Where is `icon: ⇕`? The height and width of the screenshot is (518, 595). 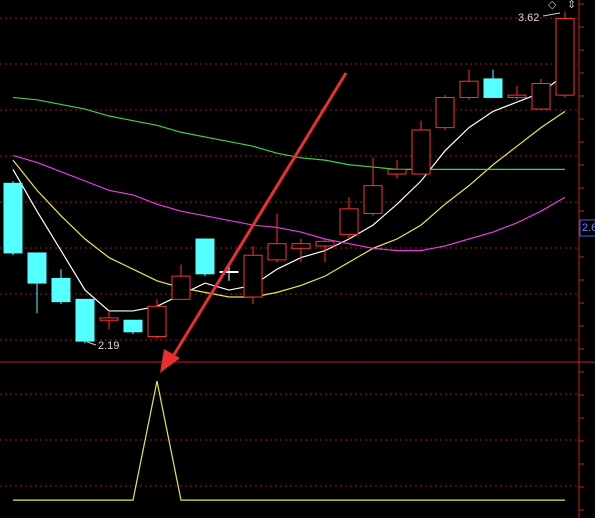 icon: ⇕ is located at coordinates (571, 5).